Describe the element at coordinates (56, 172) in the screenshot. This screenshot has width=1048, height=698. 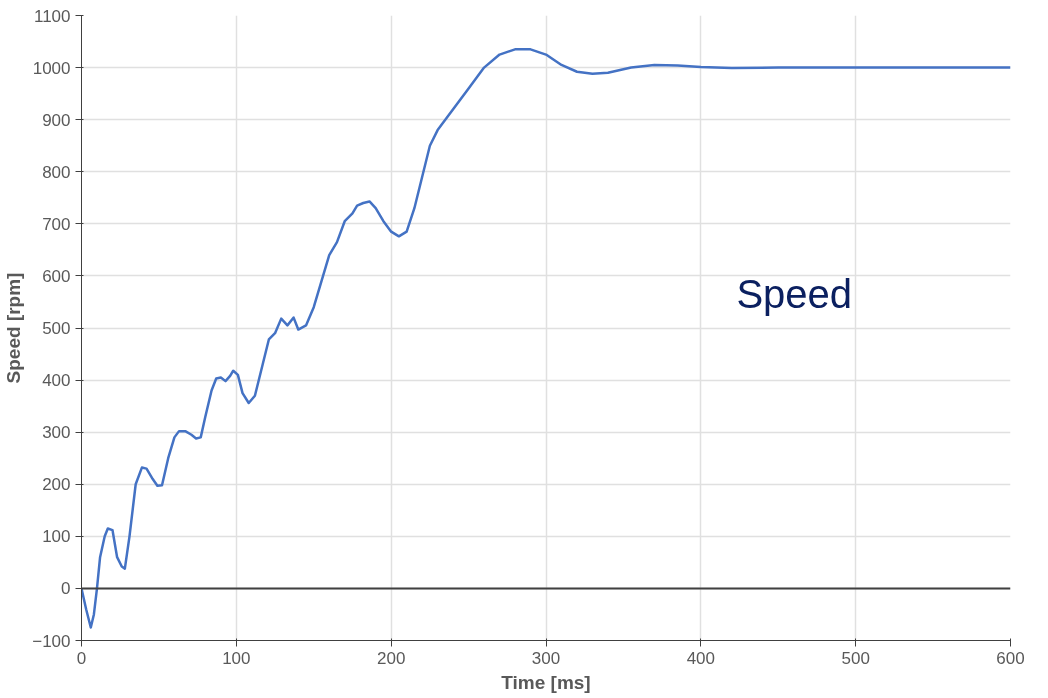
I see `y-tick-label: 800` at that location.